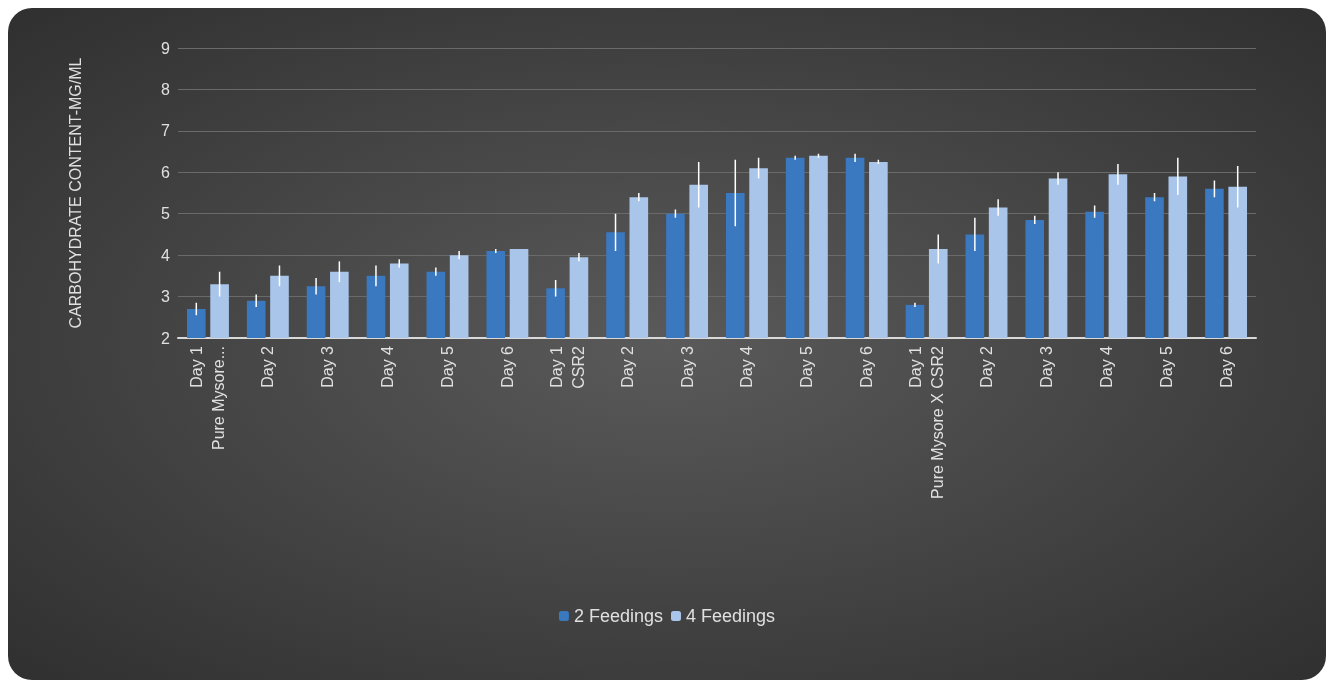 This screenshot has width=1334, height=688. What do you see at coordinates (731, 616) in the screenshot?
I see `legend-label: 4 Feedings` at bounding box center [731, 616].